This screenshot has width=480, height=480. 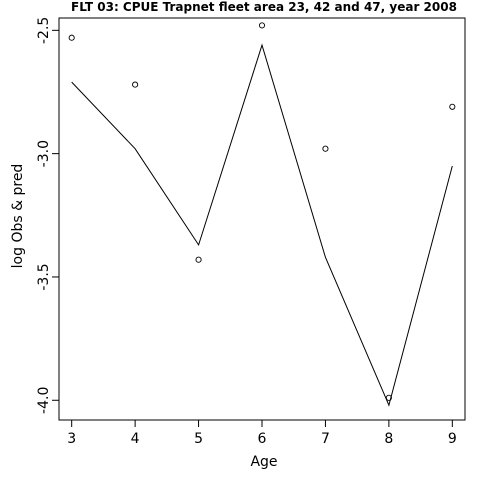 What do you see at coordinates (71, 439) in the screenshot?
I see `x-tick-label: 3` at bounding box center [71, 439].